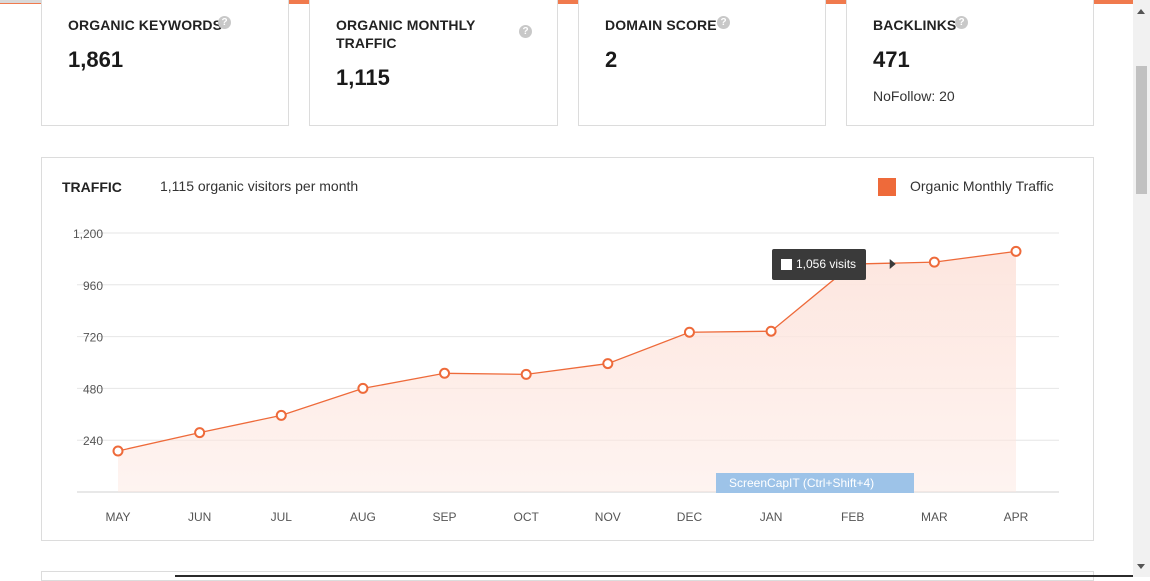 Image resolution: width=1150 pixels, height=581 pixels. Describe the element at coordinates (96, 59) in the screenshot. I see `metric-value: 1,861` at that location.